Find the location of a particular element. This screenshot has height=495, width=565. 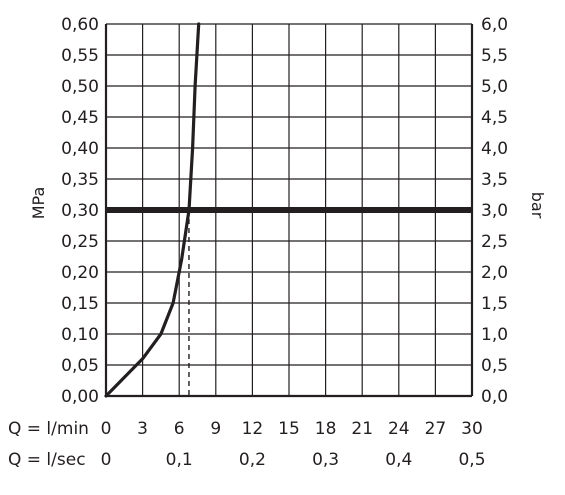

y-left-tick-label: 0,00 is located at coordinates (80, 397).